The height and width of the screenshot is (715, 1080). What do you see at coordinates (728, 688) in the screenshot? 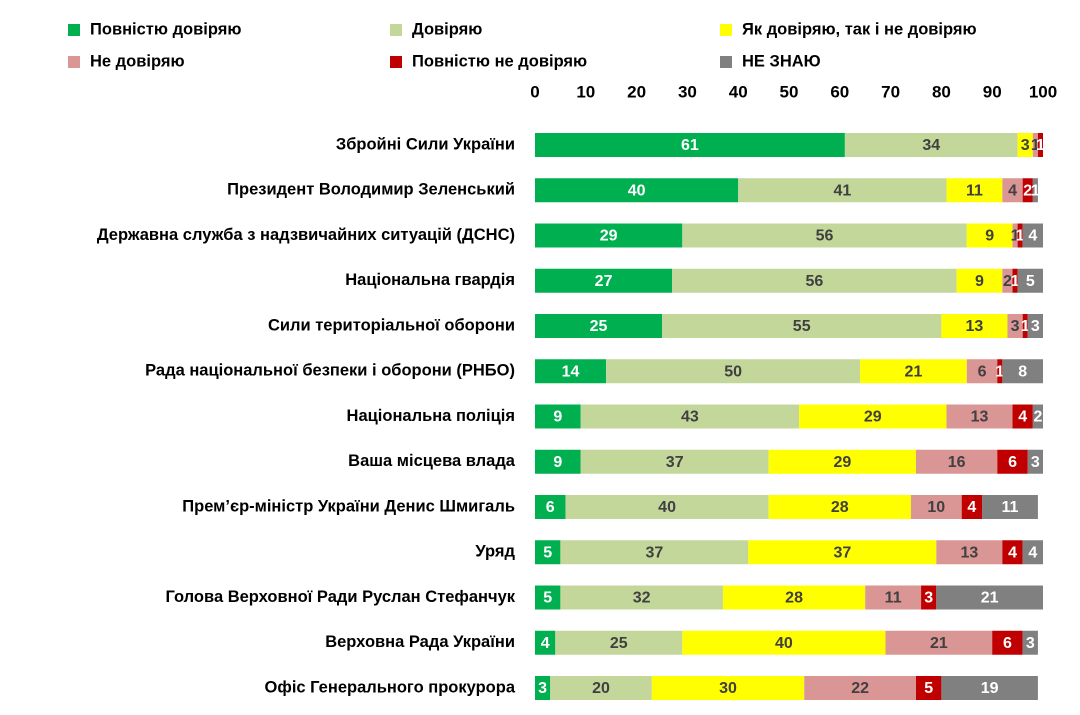
I see `value-label: 30` at bounding box center [728, 688].